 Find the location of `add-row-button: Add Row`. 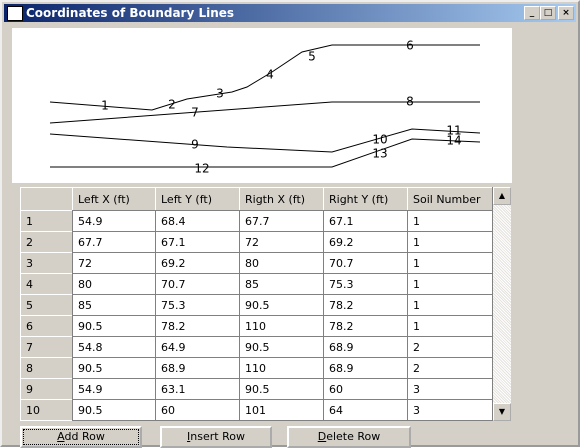

add-row-button: Add Row is located at coordinates (81, 437).